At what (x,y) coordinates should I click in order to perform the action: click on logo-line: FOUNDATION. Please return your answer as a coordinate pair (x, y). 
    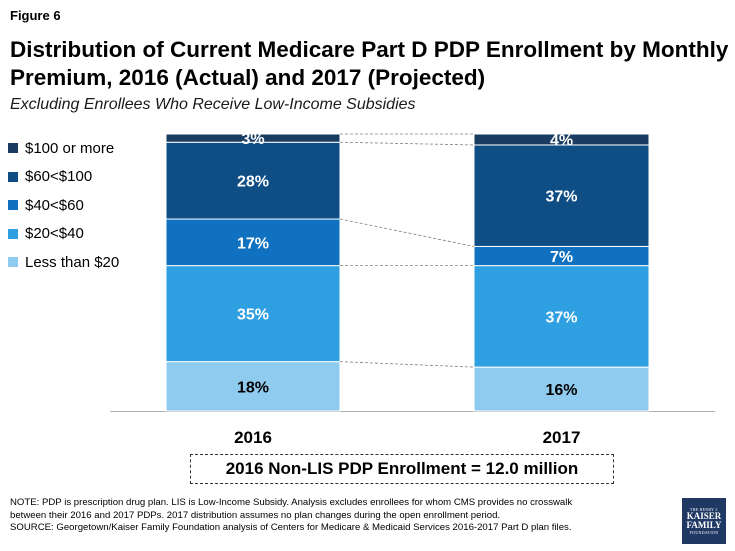
    Looking at the image, I should click on (704, 532).